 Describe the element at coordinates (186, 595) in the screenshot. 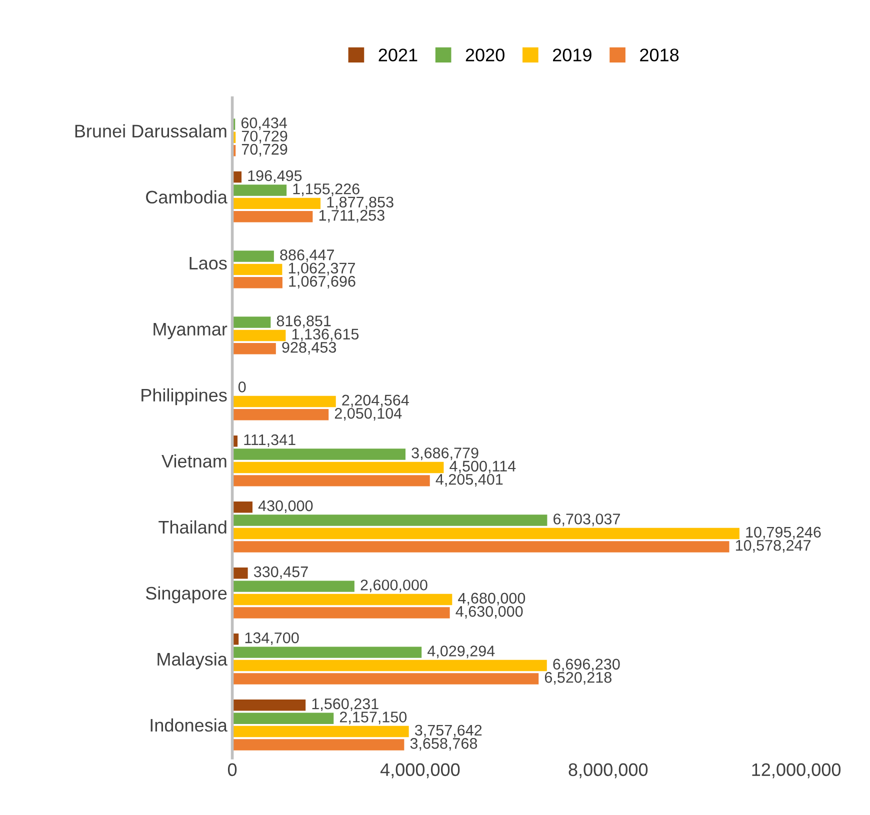

I see `y-tick-label: Singapore` at that location.